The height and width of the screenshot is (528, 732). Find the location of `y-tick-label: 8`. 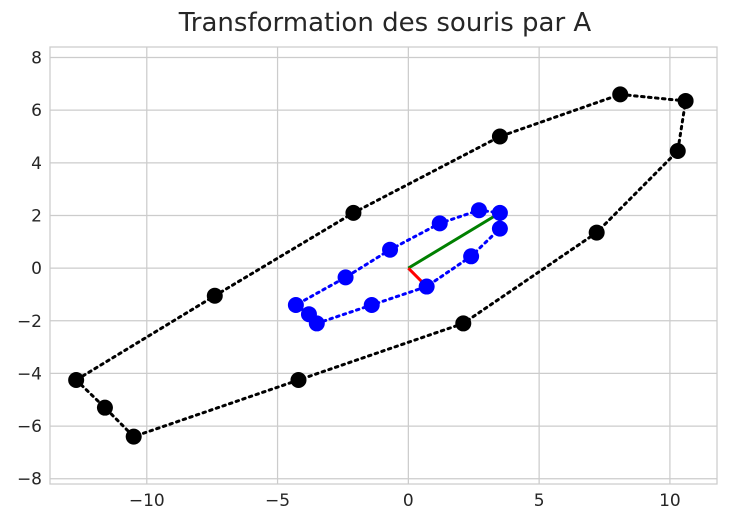

y-tick-label: 8 is located at coordinates (36, 59).